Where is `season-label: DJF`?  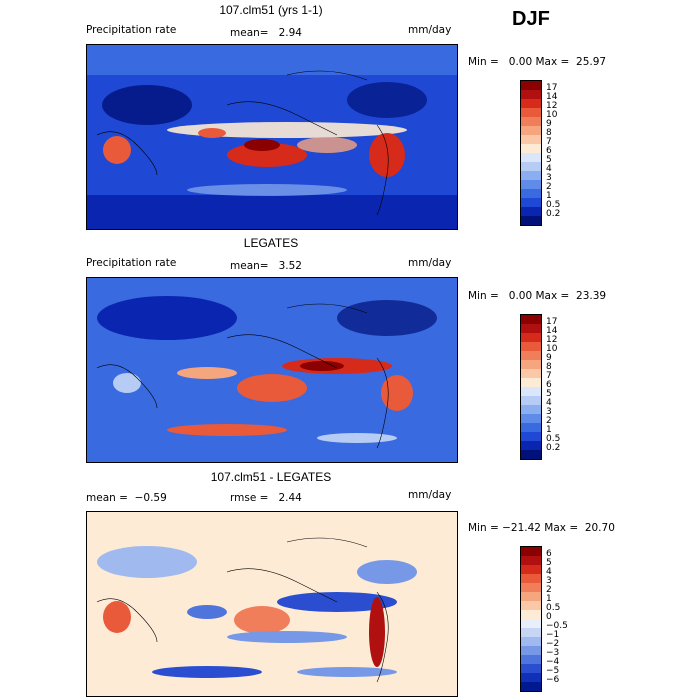 season-label: DJF is located at coordinates (531, 19).